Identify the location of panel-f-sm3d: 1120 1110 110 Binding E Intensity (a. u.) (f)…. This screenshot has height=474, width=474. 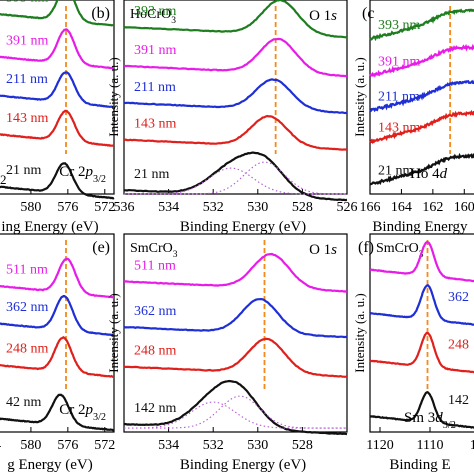
(413, 353).